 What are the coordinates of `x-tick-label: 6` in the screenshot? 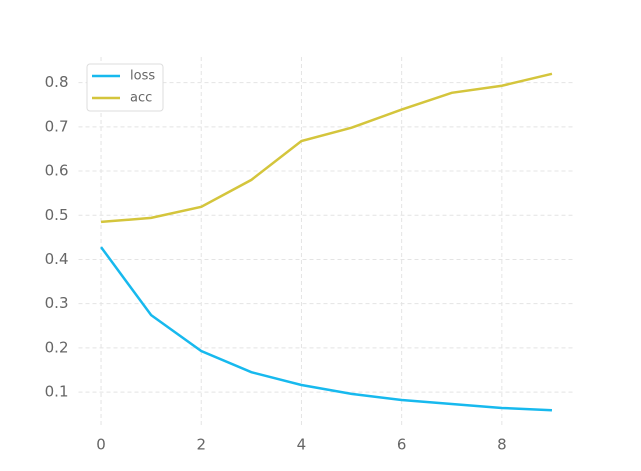 It's located at (402, 445).